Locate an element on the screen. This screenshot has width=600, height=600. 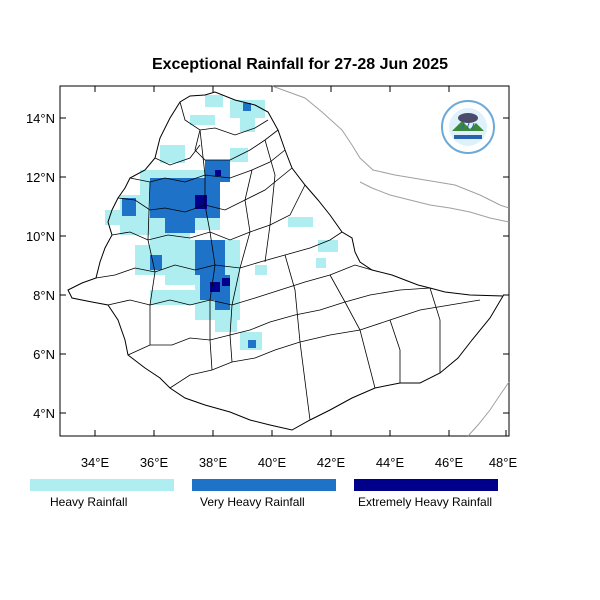
legend-swatch-heavy is located at coordinates (102, 485).